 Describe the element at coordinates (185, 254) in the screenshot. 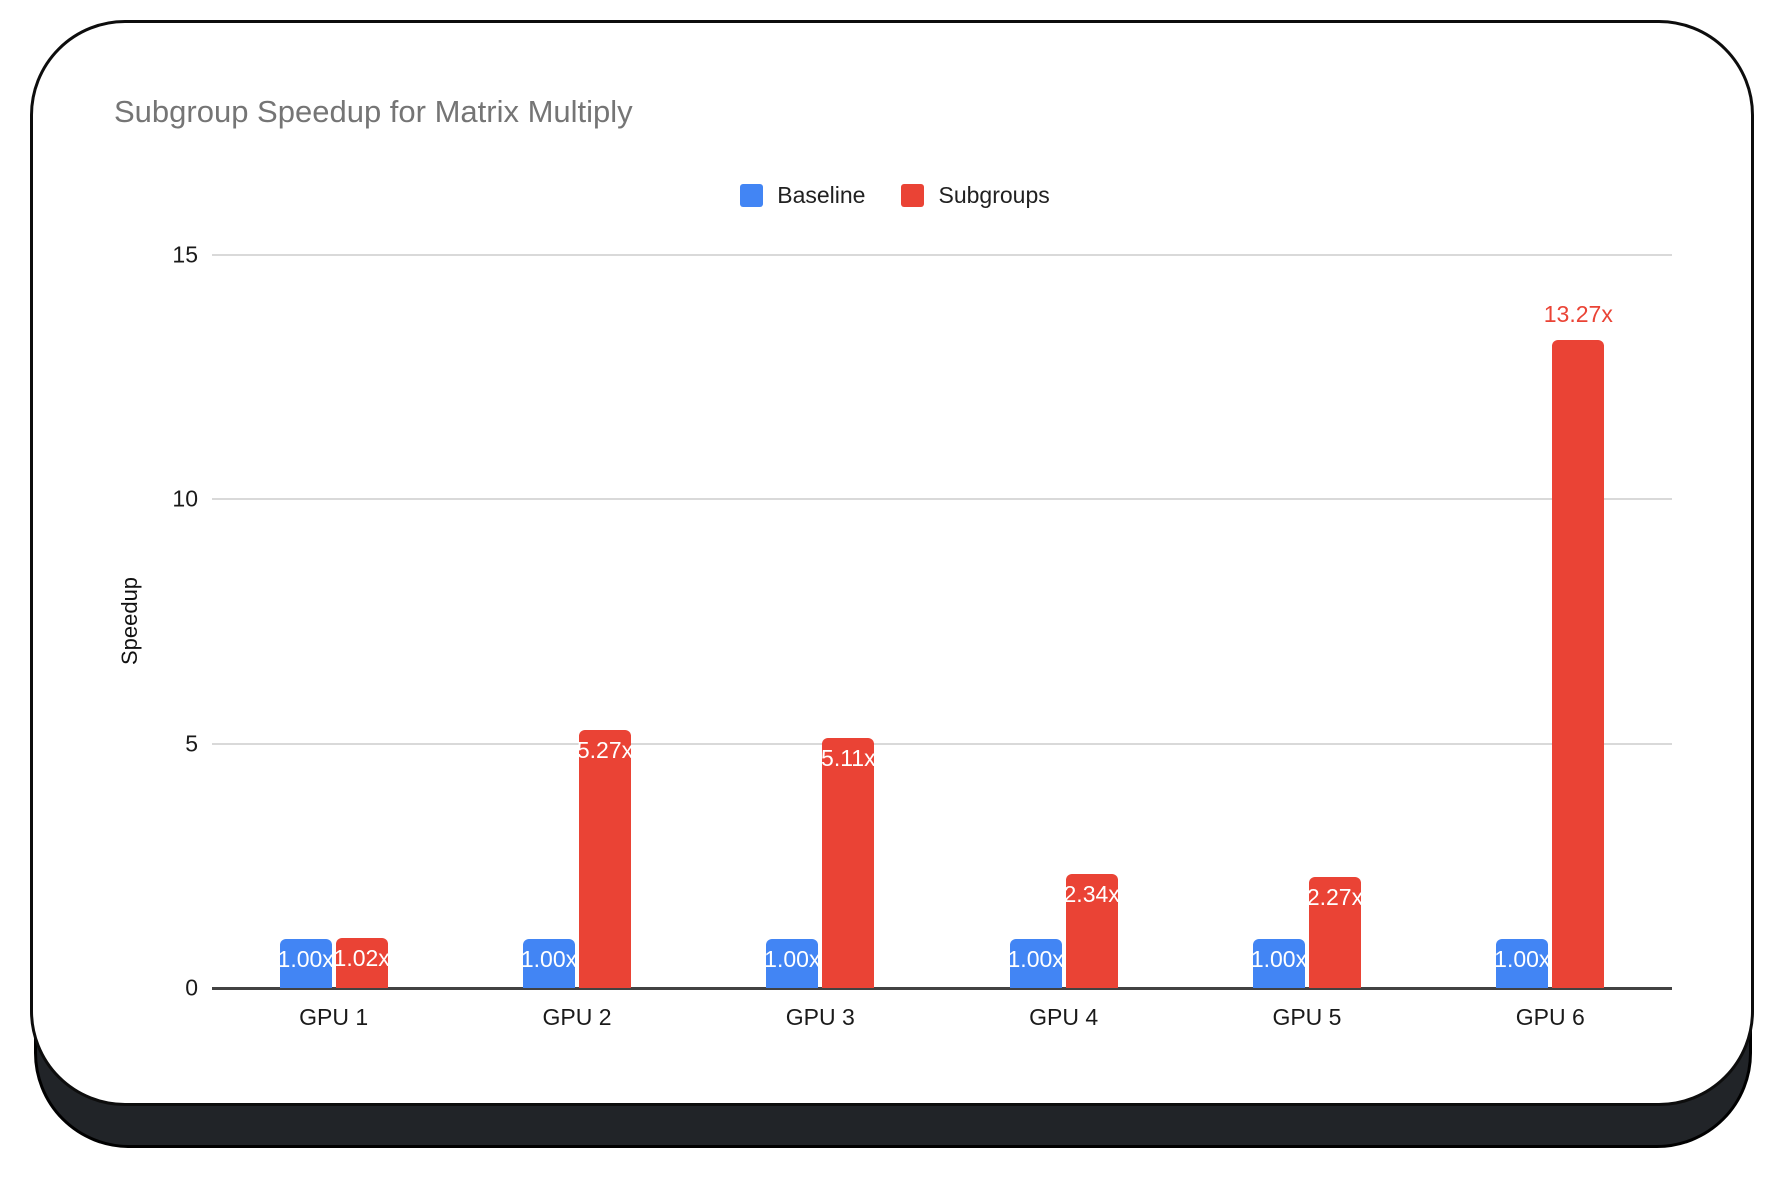

I see `y-tick-label: 15` at that location.